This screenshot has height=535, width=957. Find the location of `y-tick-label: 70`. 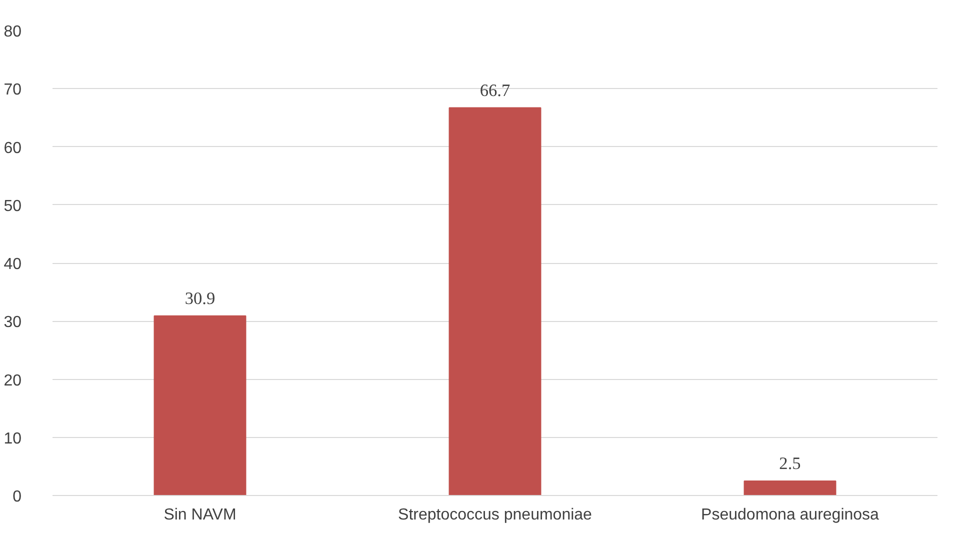

y-tick-label: 70 is located at coordinates (13, 90).